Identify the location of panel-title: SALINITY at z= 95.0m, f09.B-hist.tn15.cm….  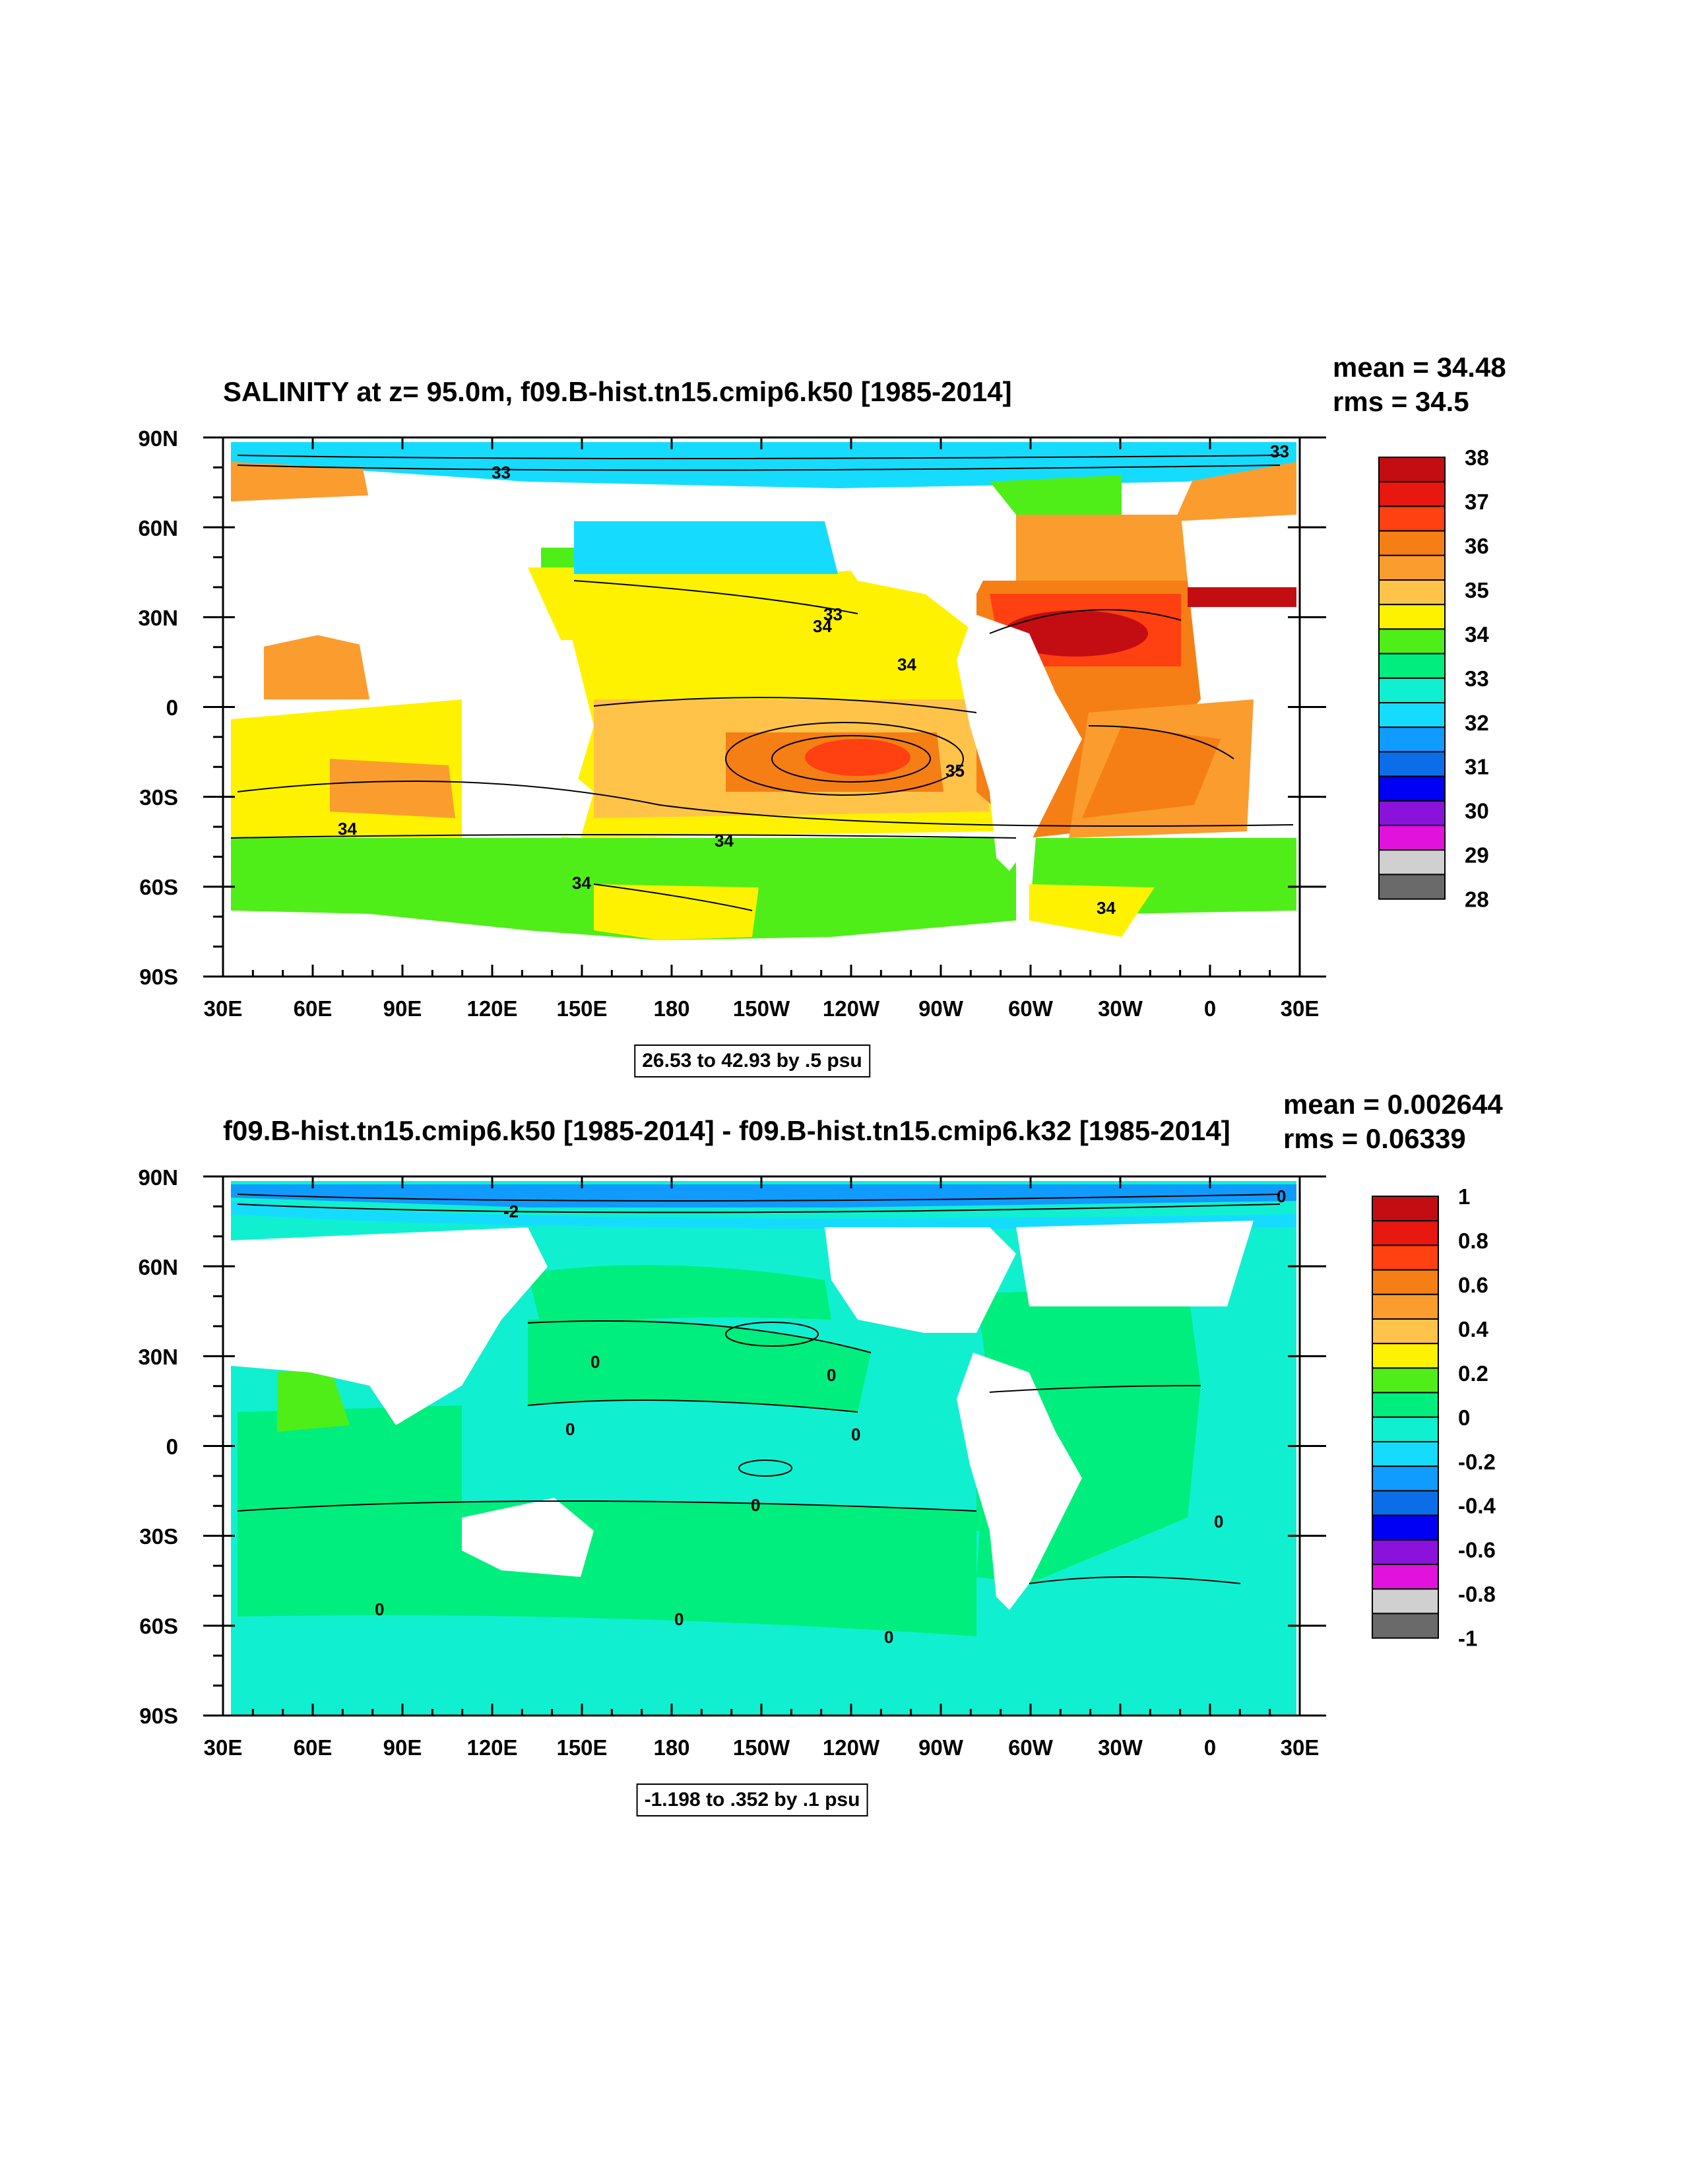
(617, 391).